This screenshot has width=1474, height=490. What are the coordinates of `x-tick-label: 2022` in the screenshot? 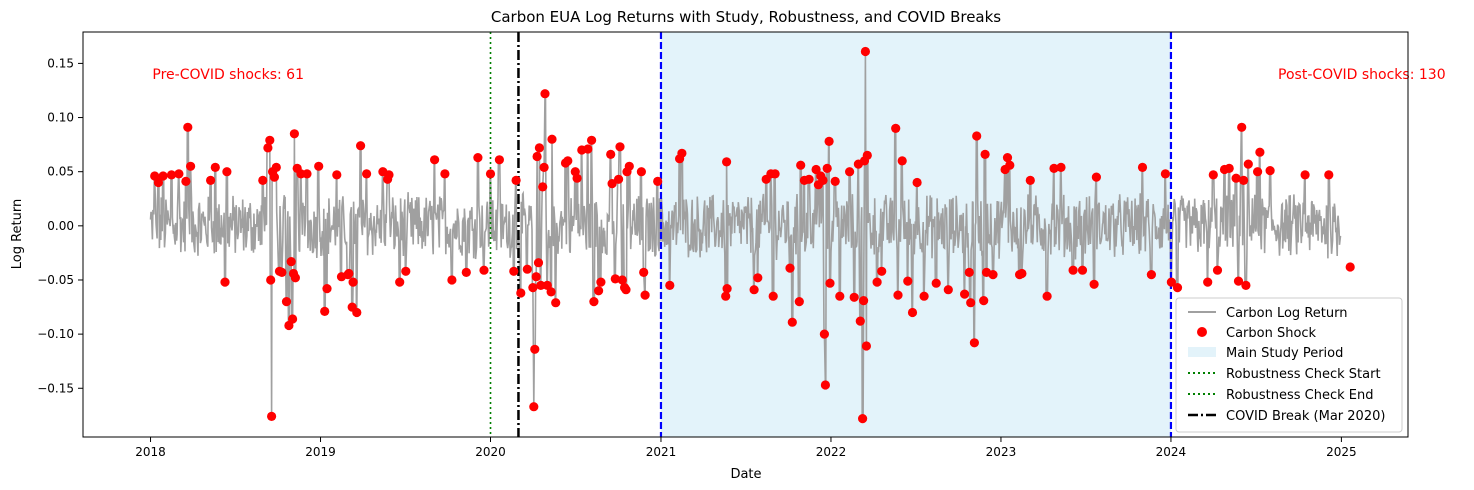 It's located at (831, 452).